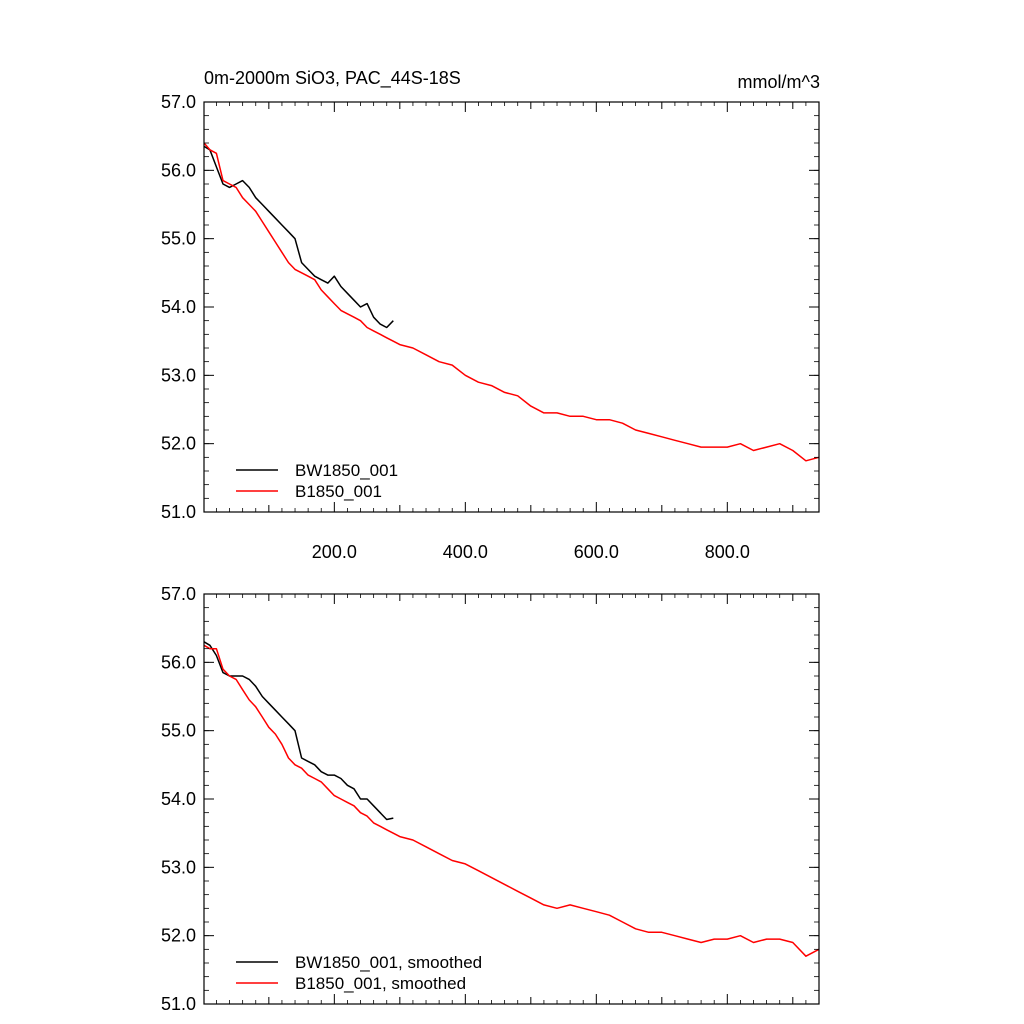 Image resolution: width=1024 pixels, height=1024 pixels. Describe the element at coordinates (317, 481) in the screenshot. I see `legend-top: BW1850_001 B1850_001` at that location.